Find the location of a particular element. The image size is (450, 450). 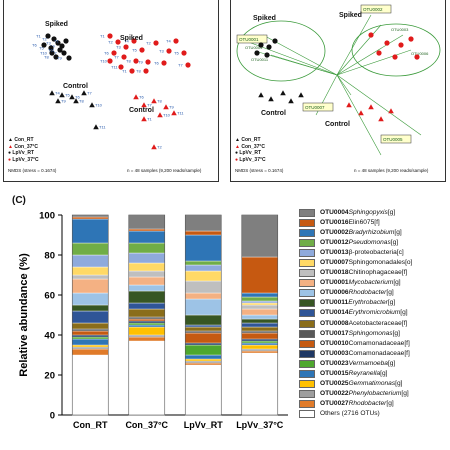

otu-id: OTU0027 is located at coordinates (334, 403).